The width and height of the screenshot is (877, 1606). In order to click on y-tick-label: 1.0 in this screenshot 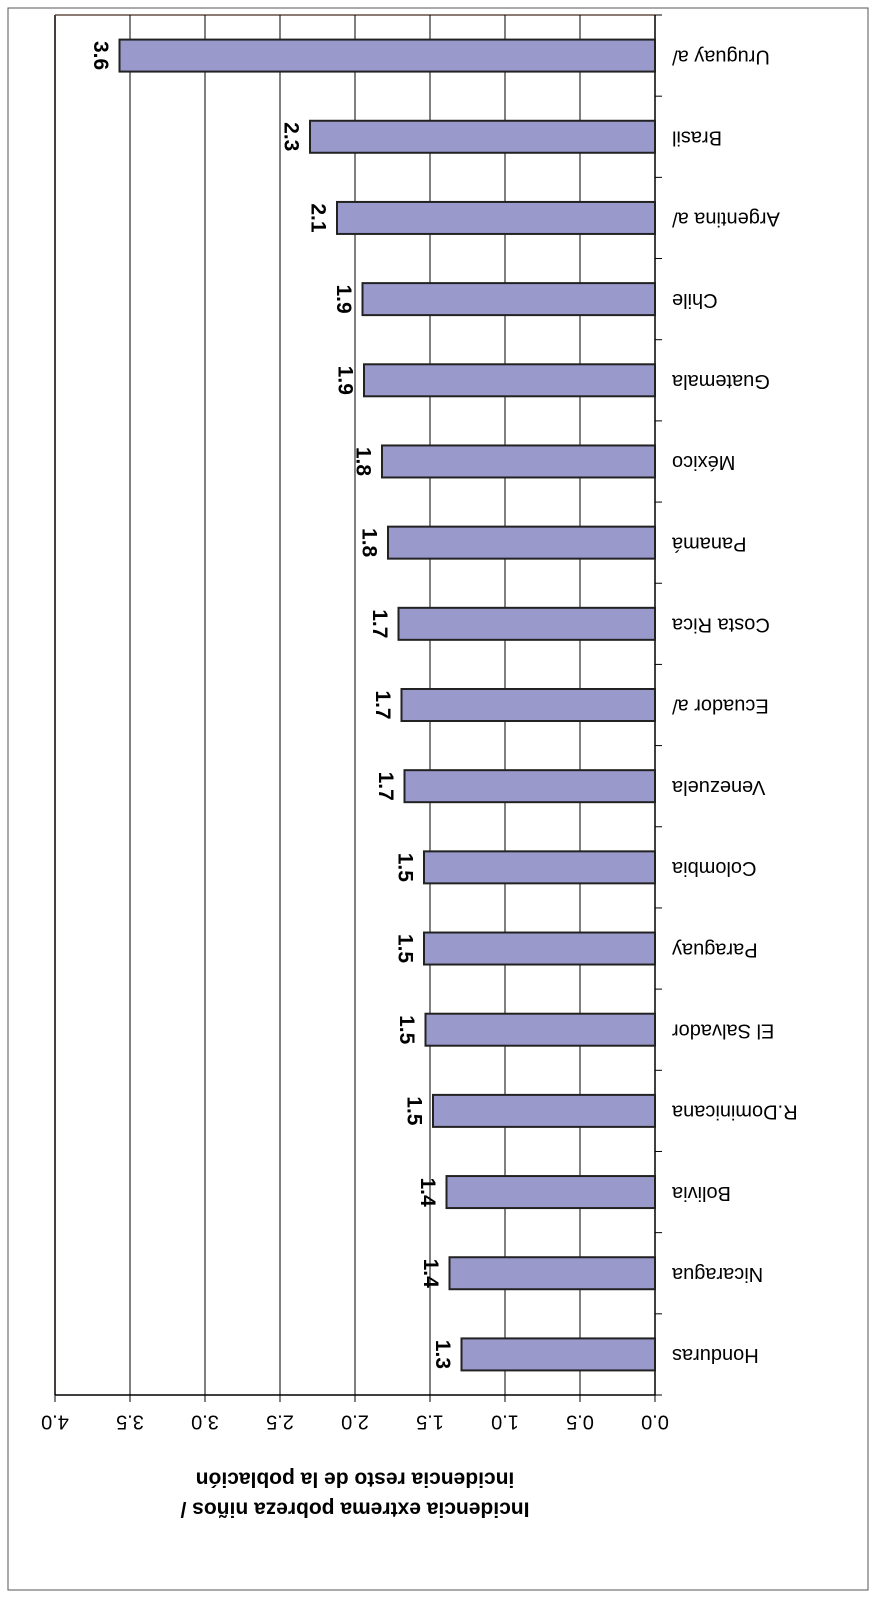, I will do `click(505, 1422)`.